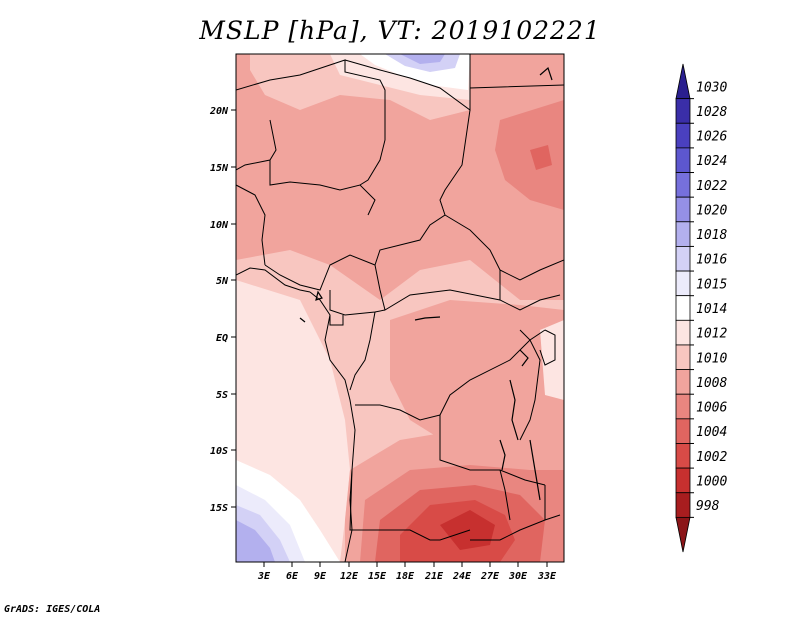 The height and width of the screenshot is (618, 800). Describe the element at coordinates (219, 225) in the screenshot. I see `lat-label-10n: 10N` at that location.